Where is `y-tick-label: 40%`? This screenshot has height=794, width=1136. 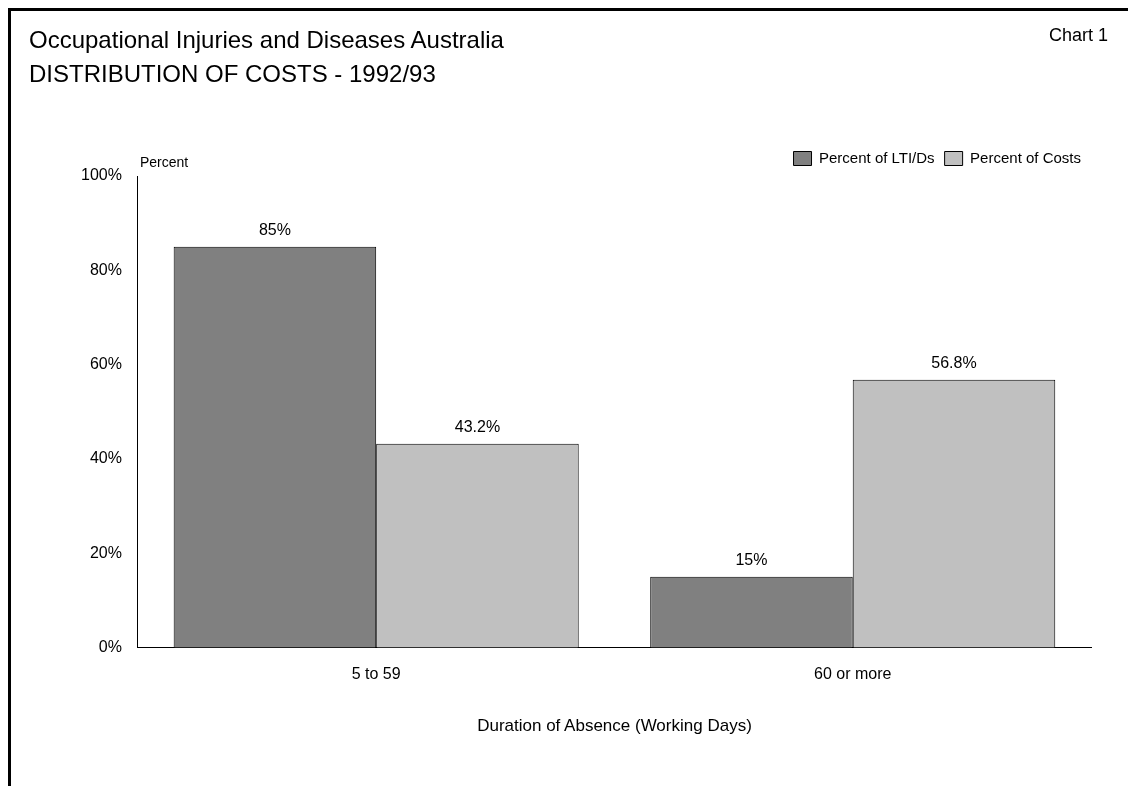 y-tick-label: 40% is located at coordinates (105, 458).